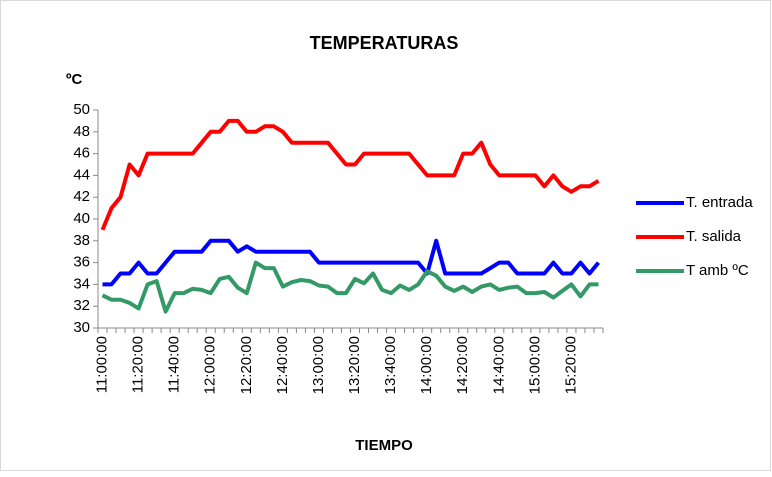 The width and height of the screenshot is (772, 477). Describe the element at coordinates (81, 240) in the screenshot. I see `y-tick-label: 38` at that location.